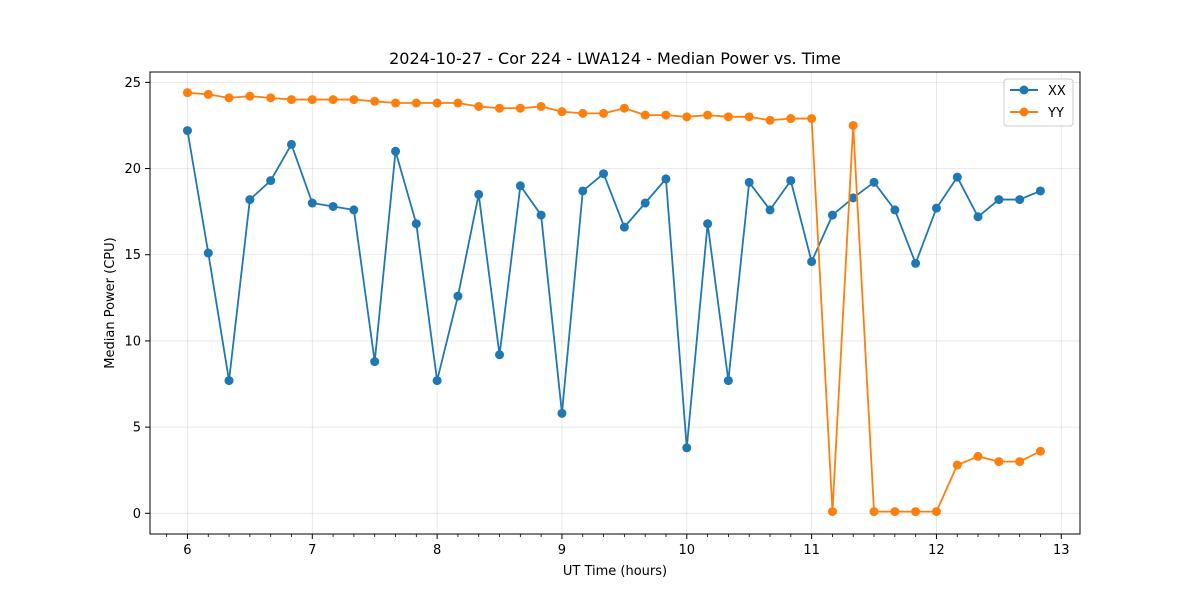 The width and height of the screenshot is (1200, 600). Describe the element at coordinates (1055, 113) in the screenshot. I see `legend-label-yy: YY` at that location.